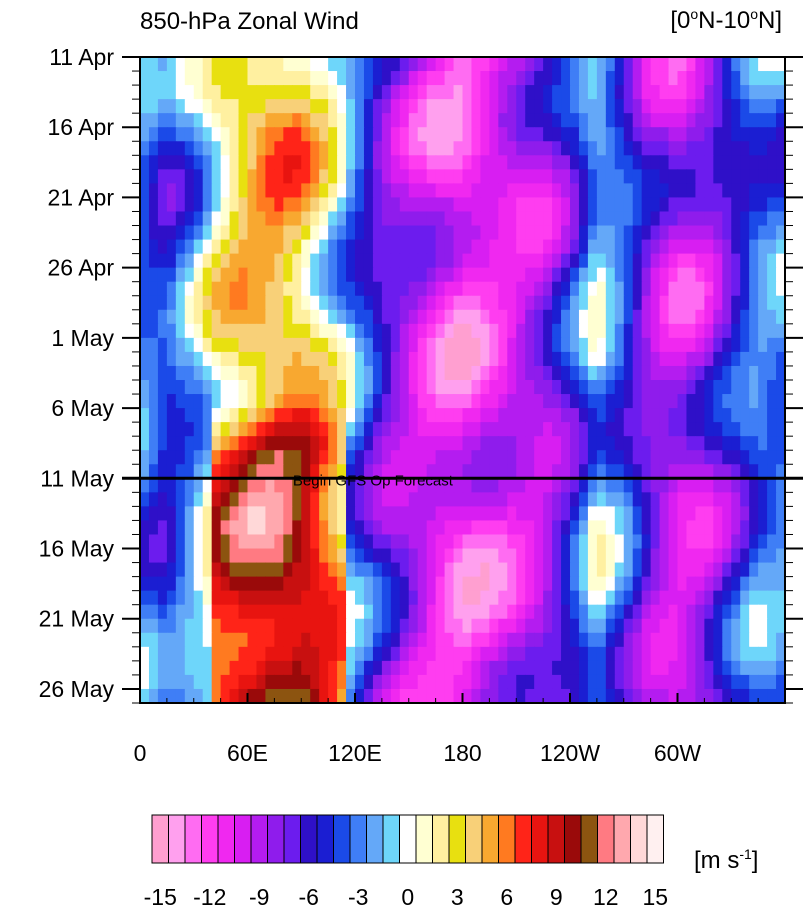  Describe the element at coordinates (77, 549) in the screenshot. I see `y-tick-label: 16 May` at that location.